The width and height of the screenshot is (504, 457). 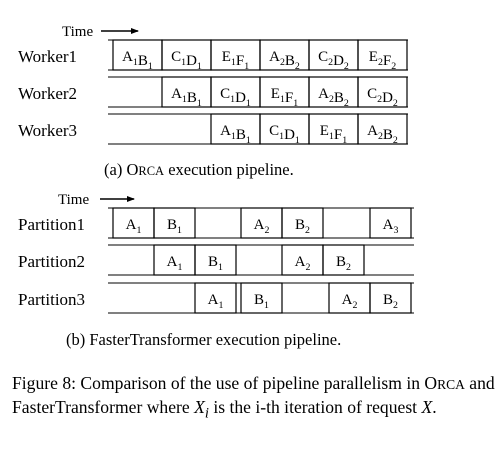 What do you see at coordinates (44, 383) in the screenshot?
I see `figure-label: Figure 8:` at bounding box center [44, 383].